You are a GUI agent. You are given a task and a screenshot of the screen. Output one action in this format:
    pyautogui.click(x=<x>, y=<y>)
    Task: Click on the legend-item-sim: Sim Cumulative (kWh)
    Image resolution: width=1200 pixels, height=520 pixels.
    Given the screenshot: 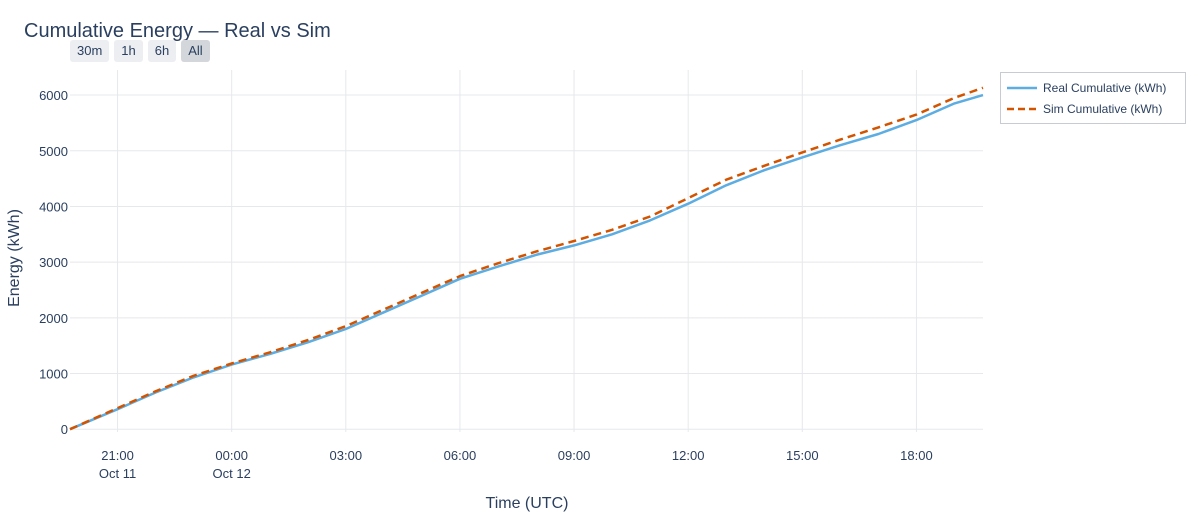 What is the action you would take?
    pyautogui.click(x=1081, y=109)
    